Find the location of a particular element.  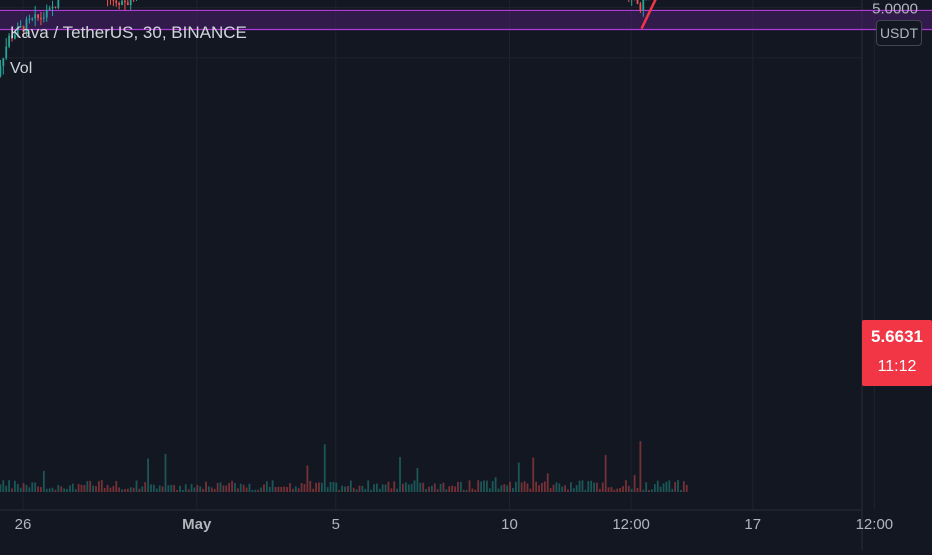

time-axis-label: 17 is located at coordinates (752, 524).